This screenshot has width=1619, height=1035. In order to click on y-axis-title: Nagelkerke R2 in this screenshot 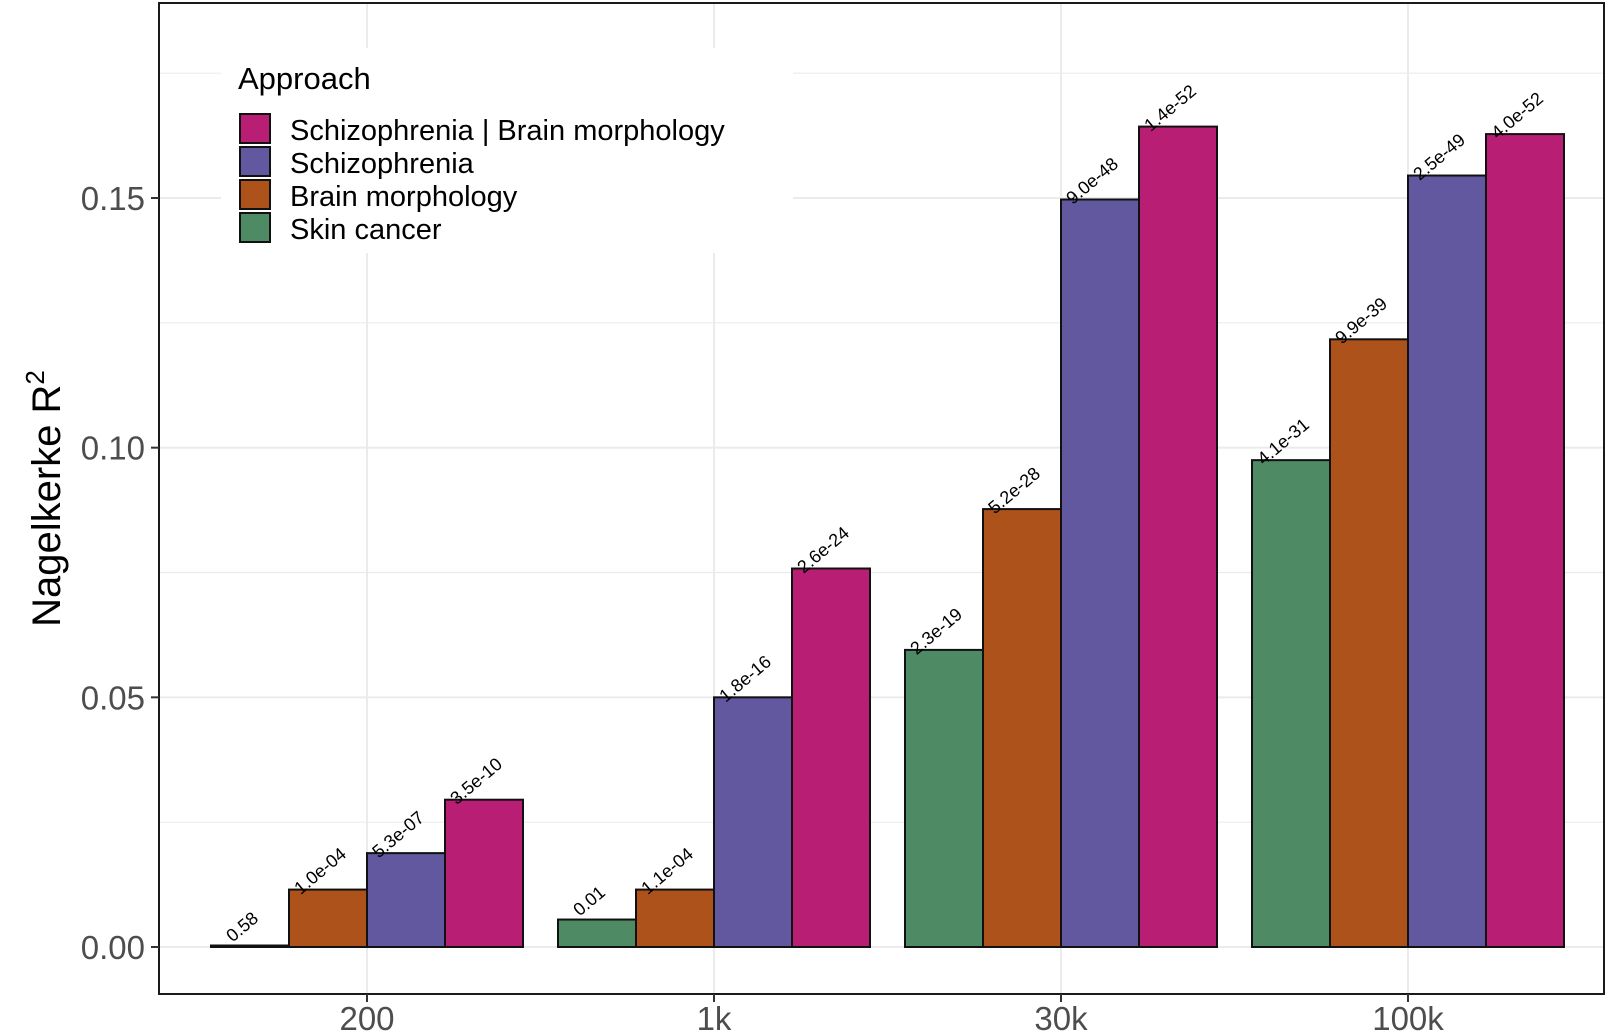, I will do `click(44, 498)`.